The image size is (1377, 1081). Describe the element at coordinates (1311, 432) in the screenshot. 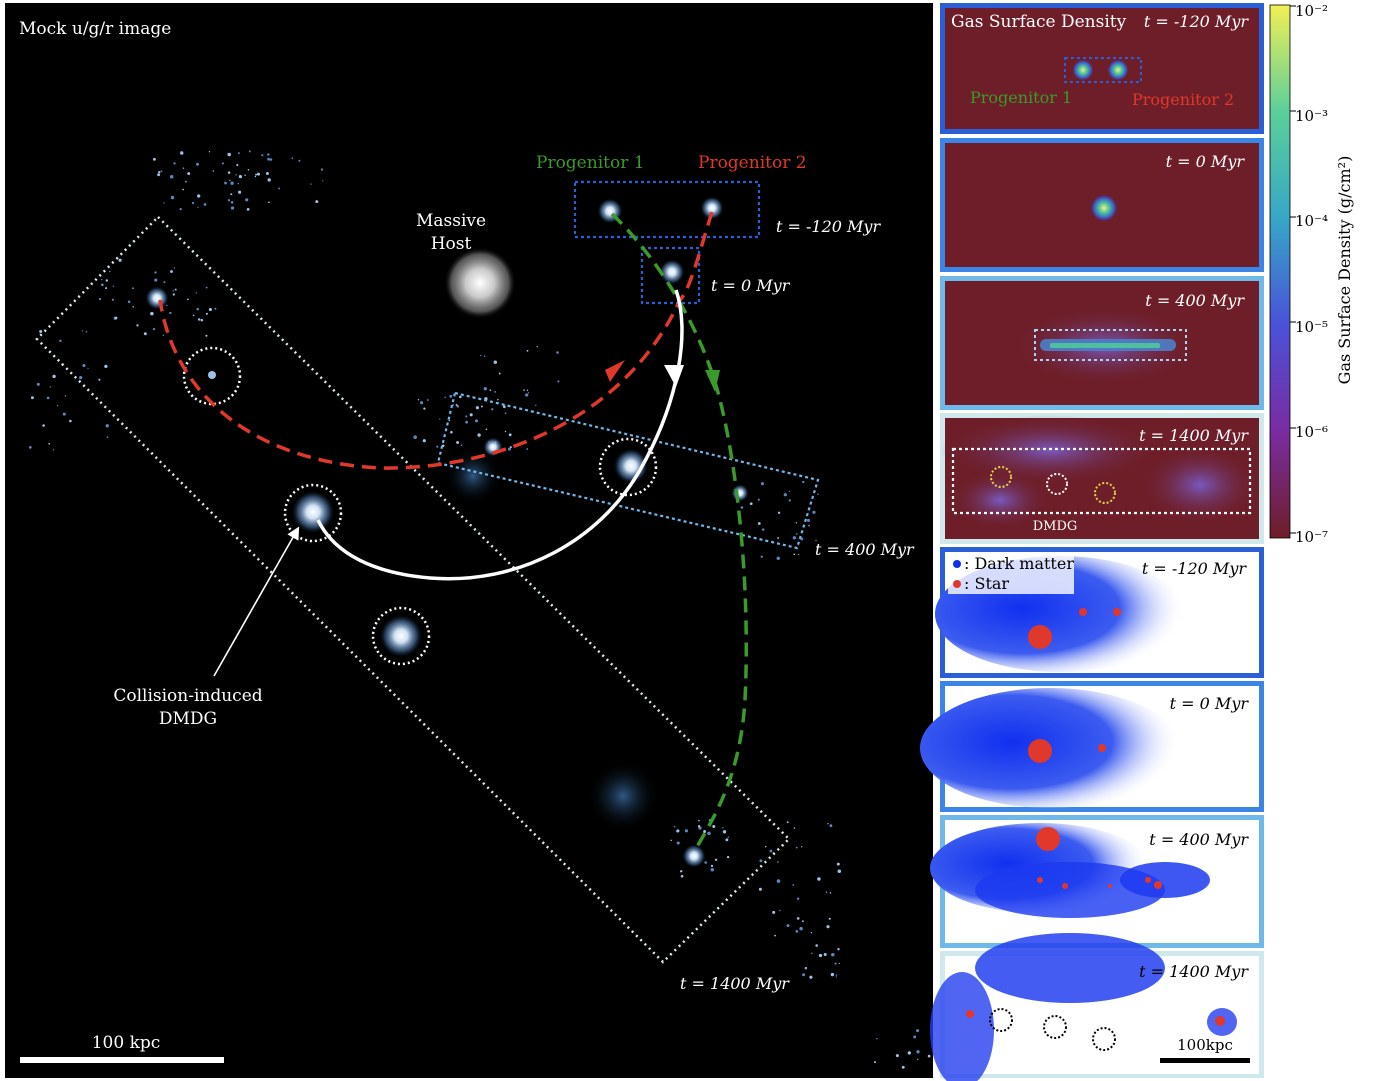

I see `colorbar-tick-label: 10⁻⁶` at that location.